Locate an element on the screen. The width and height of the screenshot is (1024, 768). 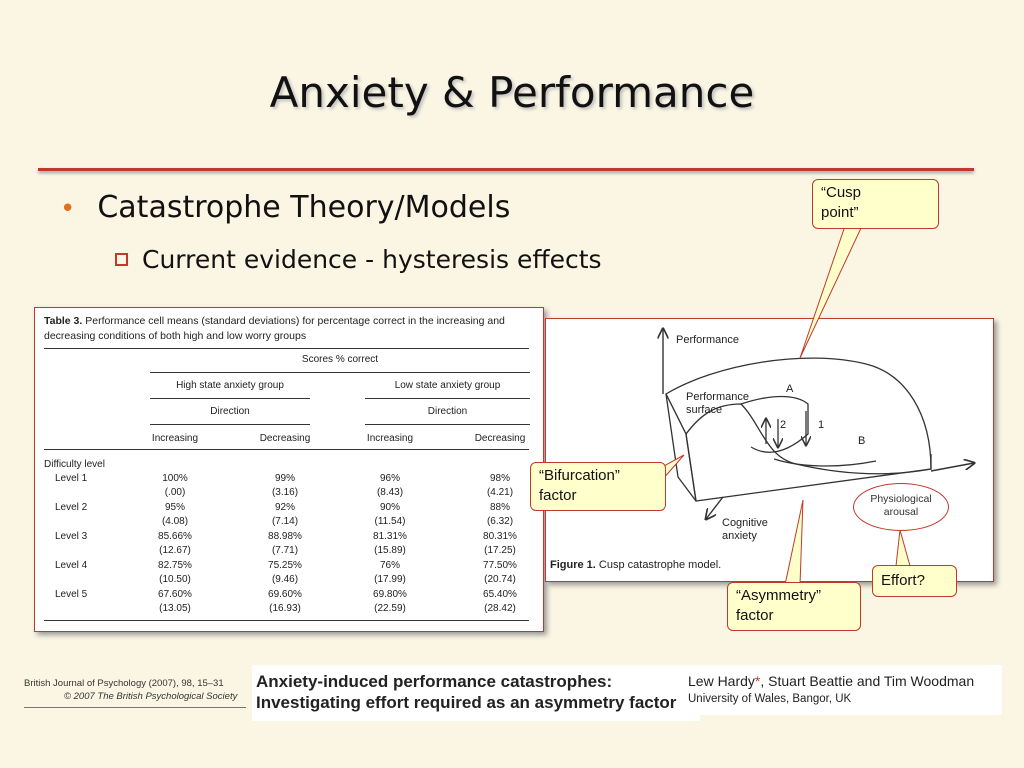
table-cell-mean: 77.50% is located at coordinates (500, 565).